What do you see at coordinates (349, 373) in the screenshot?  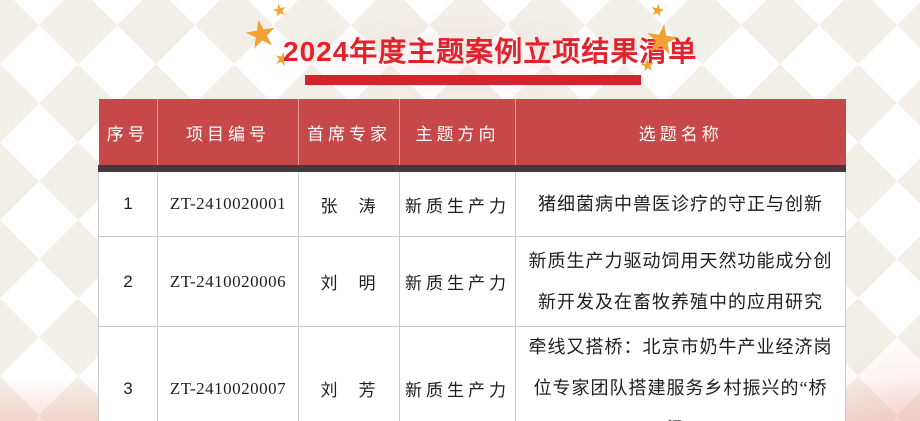 I see `cell-chief-expert: 刘 芳` at bounding box center [349, 373].